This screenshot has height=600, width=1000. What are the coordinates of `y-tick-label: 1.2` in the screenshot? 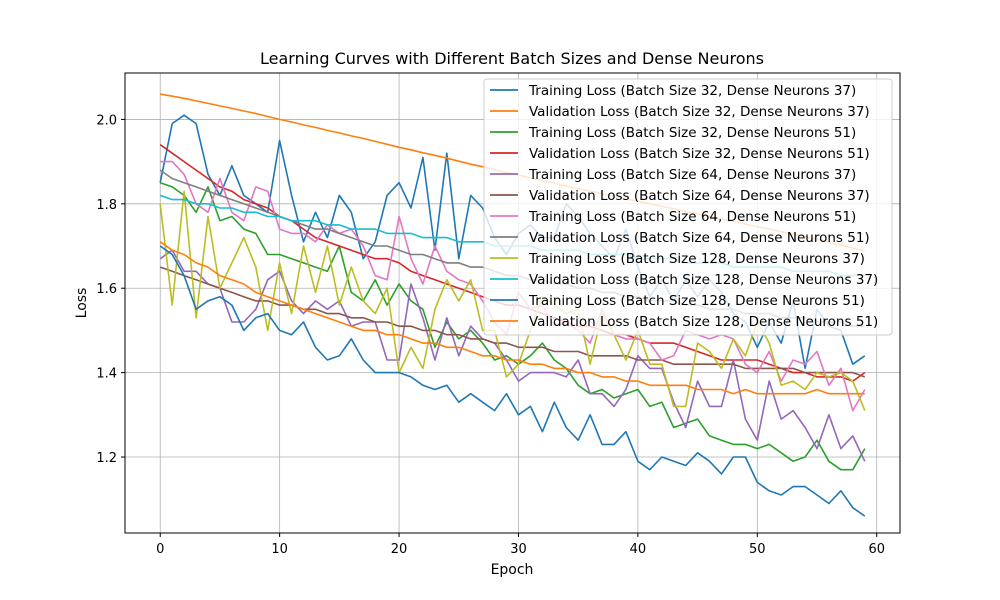 It's located at (106, 458).